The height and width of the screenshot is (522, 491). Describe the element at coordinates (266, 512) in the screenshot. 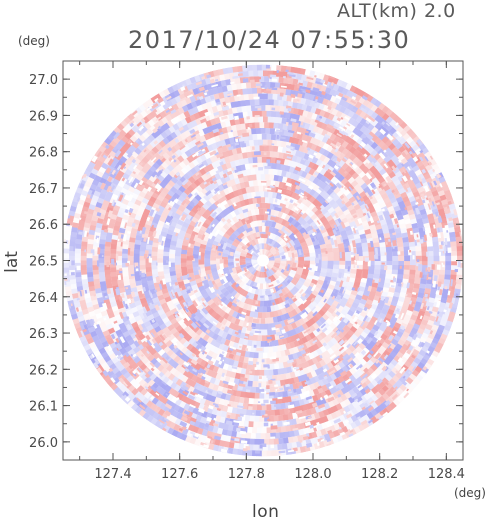

I see `x-axis-label: lon` at that location.